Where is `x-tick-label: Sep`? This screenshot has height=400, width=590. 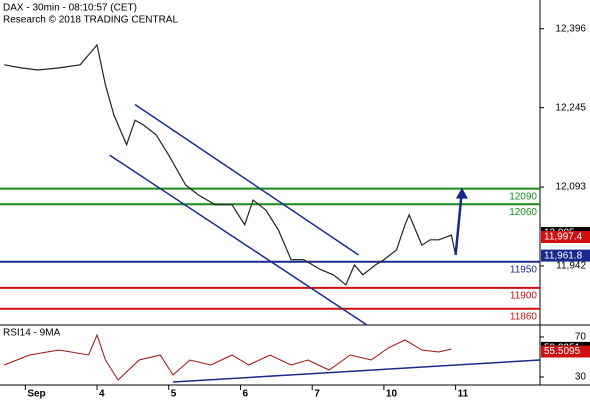
x-tick-label: Sep is located at coordinates (36, 394).